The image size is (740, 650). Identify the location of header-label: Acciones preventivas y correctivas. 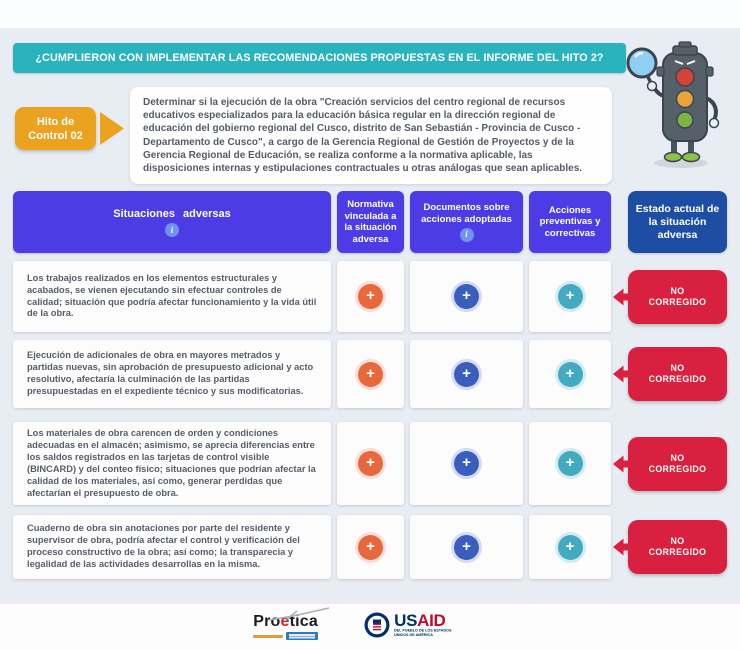
(570, 221).